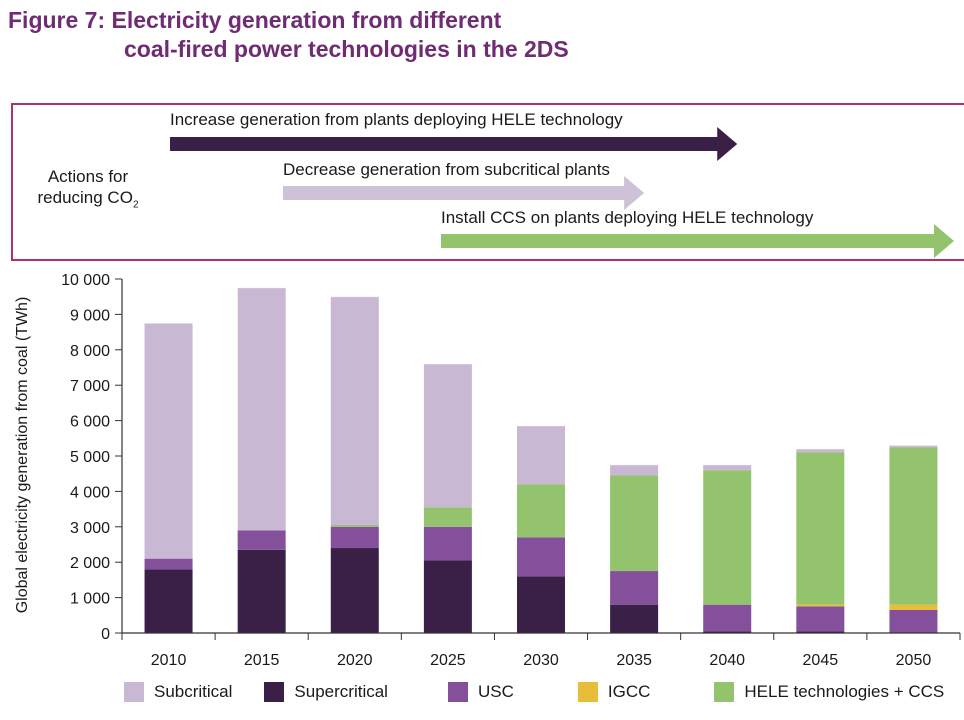  What do you see at coordinates (448, 660) in the screenshot?
I see `x-tick-label: 2025` at bounding box center [448, 660].